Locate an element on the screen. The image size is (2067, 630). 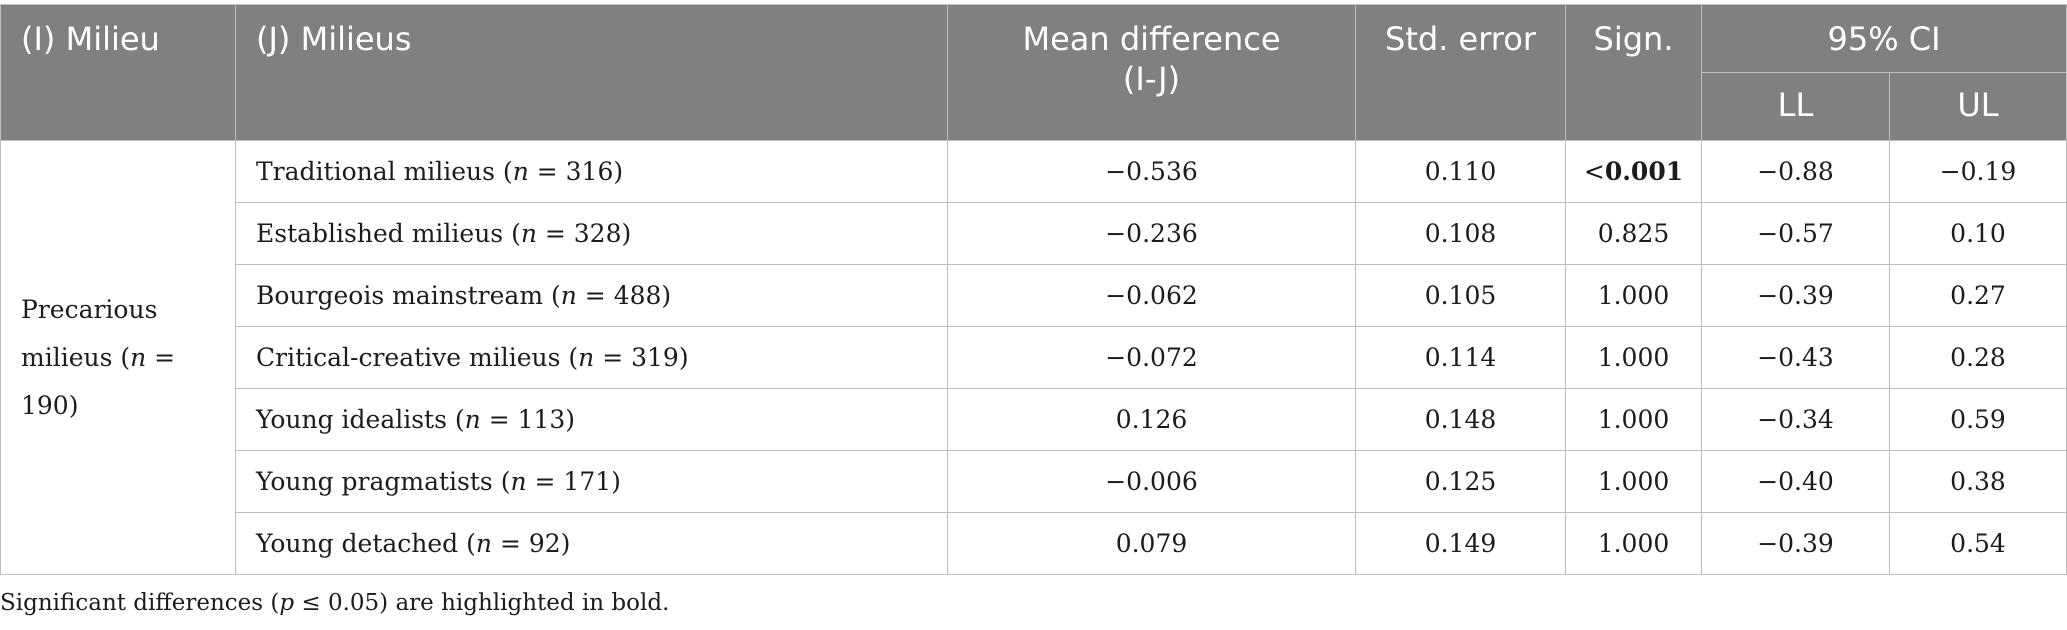
row-std-error: 0.125 is located at coordinates (1460, 481).